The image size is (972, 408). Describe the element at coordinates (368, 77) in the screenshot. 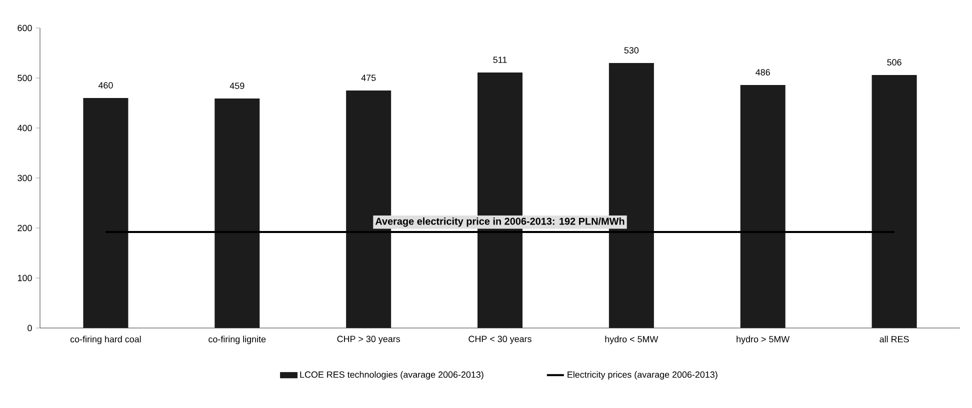

I see `data-label: 475` at that location.